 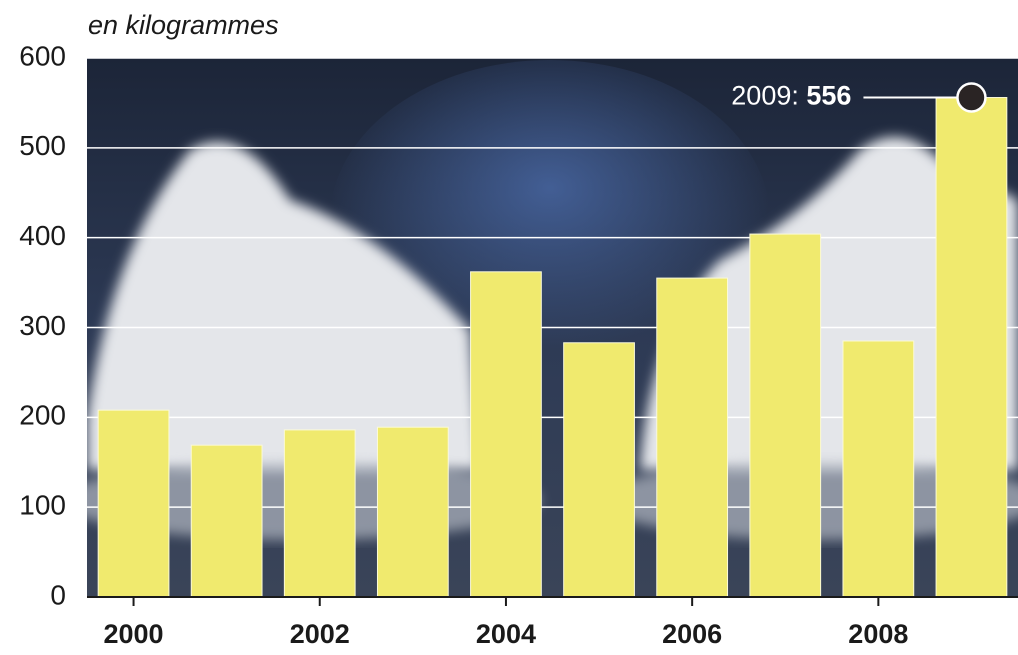 What do you see at coordinates (42, 235) in the screenshot?
I see `y-tick-label: 400` at bounding box center [42, 235].